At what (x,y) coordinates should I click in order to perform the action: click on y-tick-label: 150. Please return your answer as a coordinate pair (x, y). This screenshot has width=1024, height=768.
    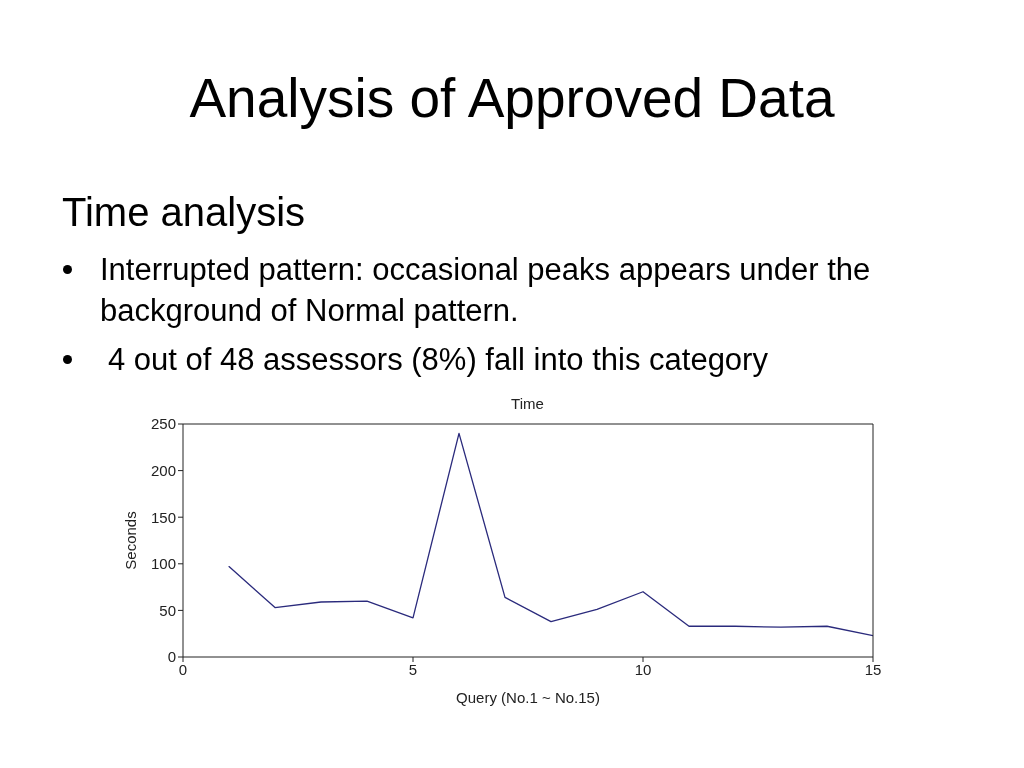
    Looking at the image, I should click on (163, 517).